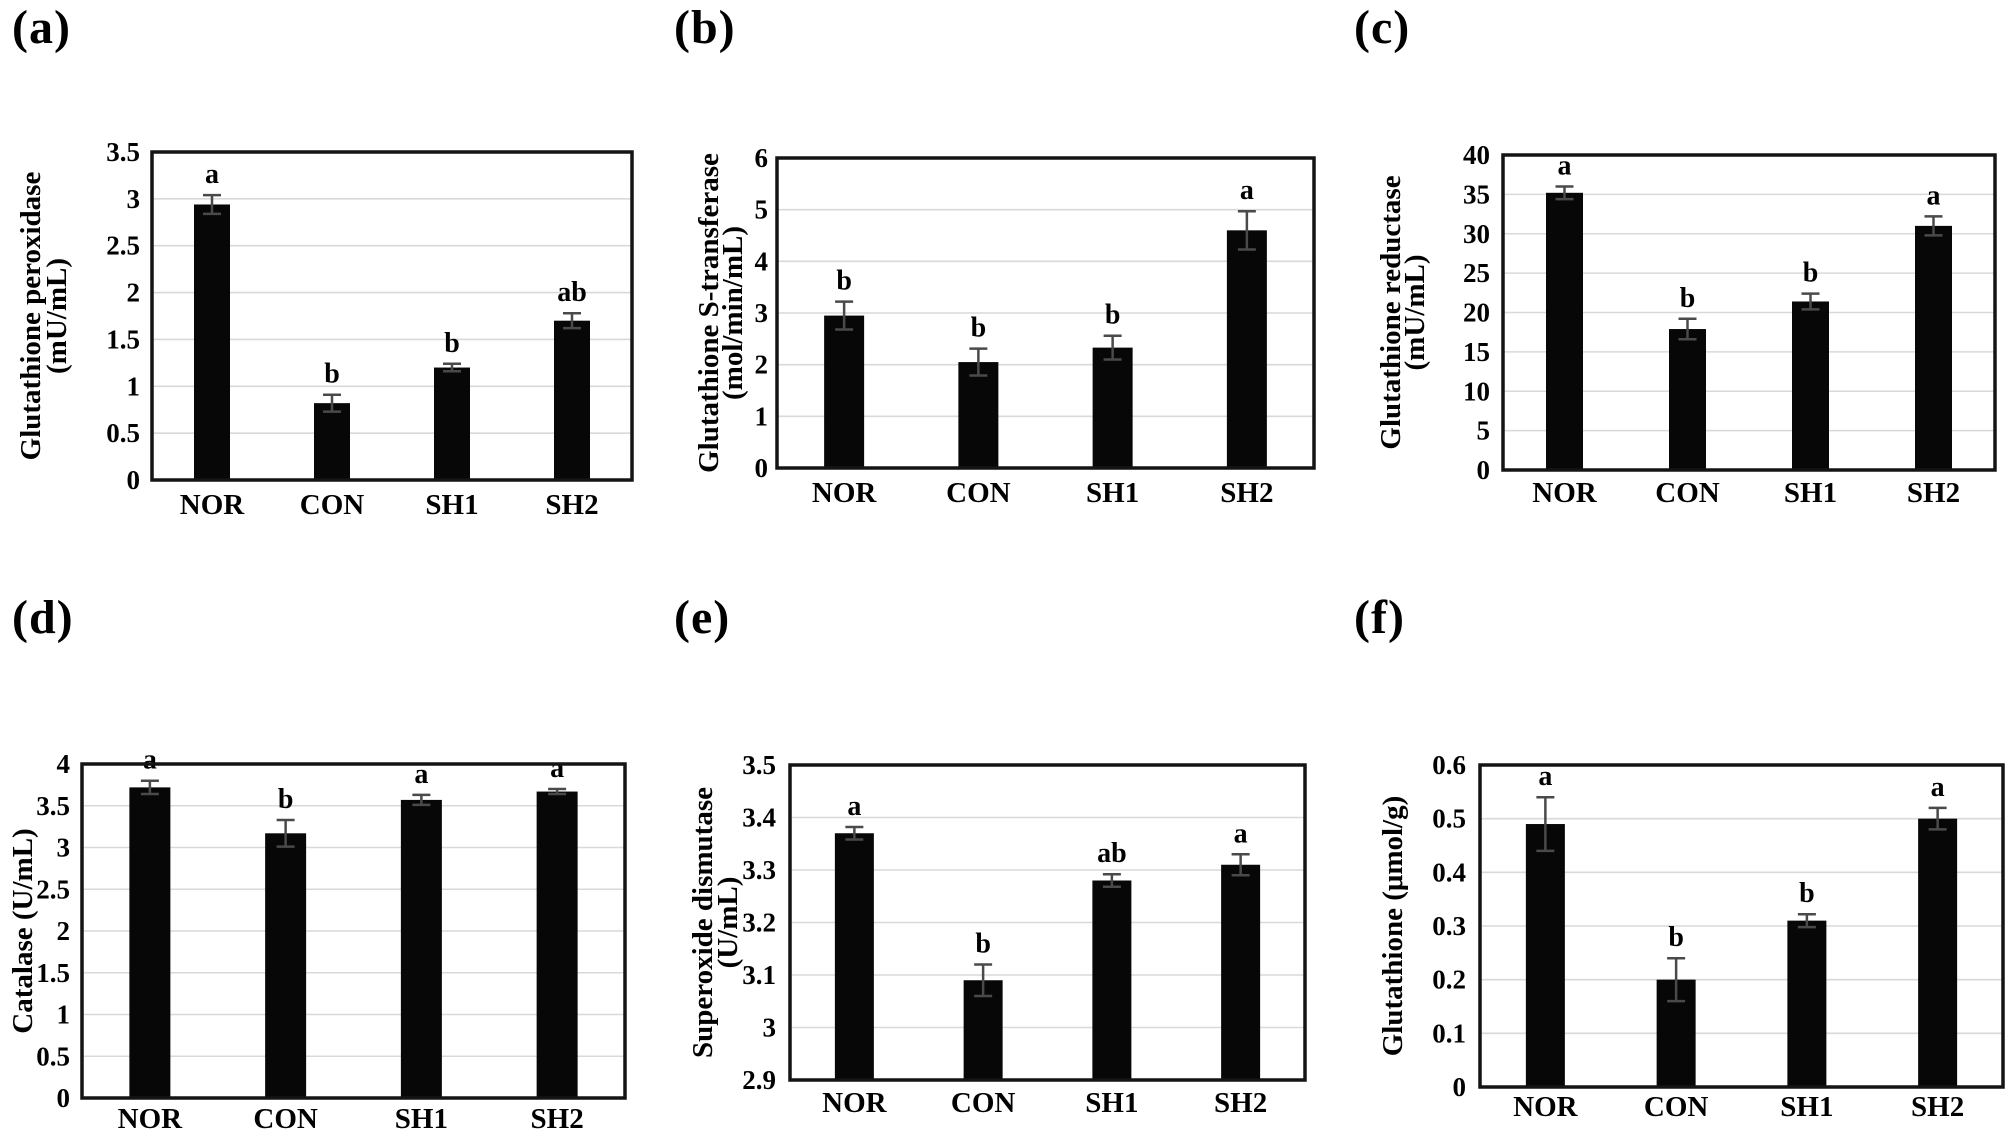 This screenshot has height=1138, width=2008. Describe the element at coordinates (1476, 155) in the screenshot. I see `y-tick-label: 40` at that location.